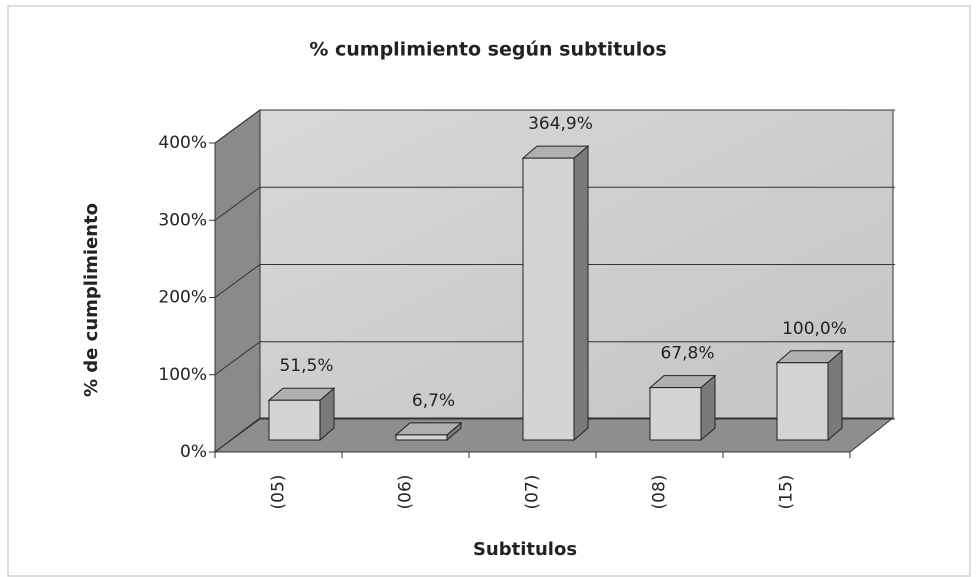 This screenshot has height=577, width=976. What do you see at coordinates (91, 300) in the screenshot?
I see `y-axis-title: % de cumplimiento` at bounding box center [91, 300].